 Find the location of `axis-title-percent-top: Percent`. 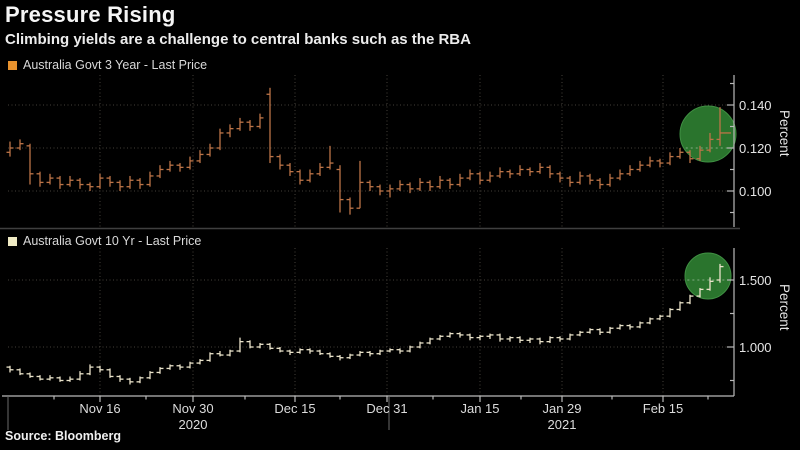

axis-title-percent-top: Percent is located at coordinates (784, 133).